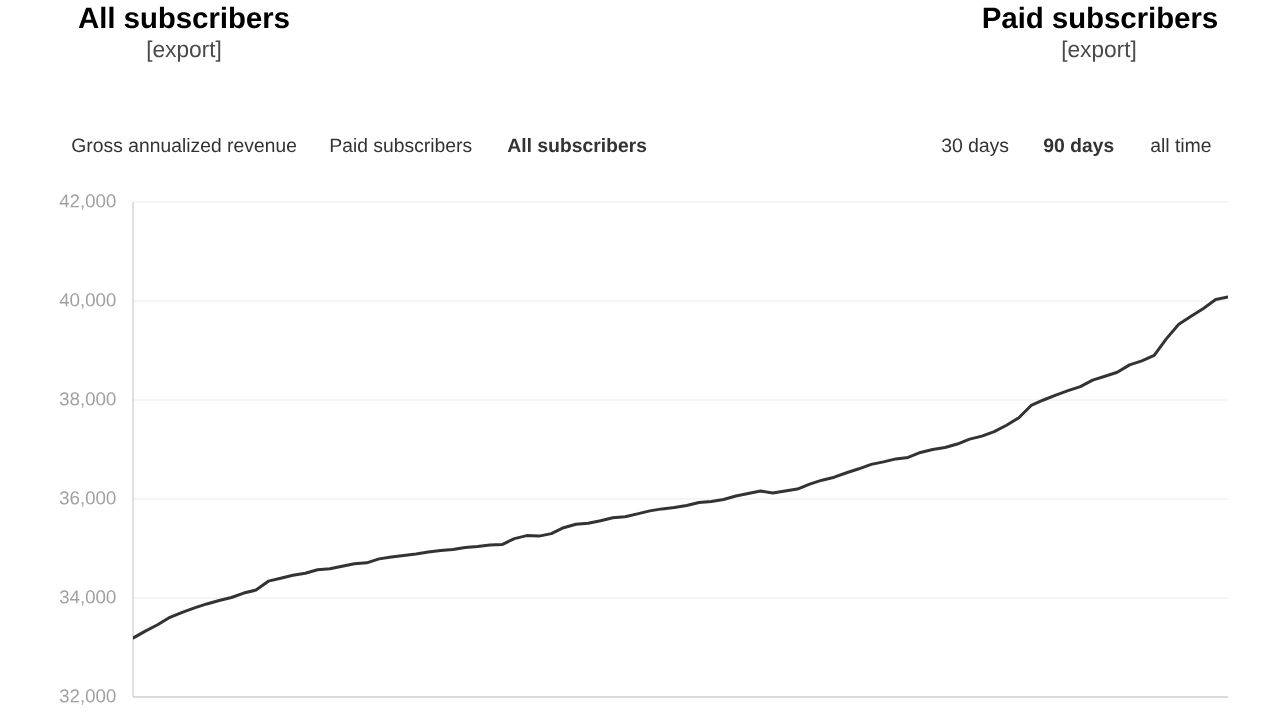  What do you see at coordinates (87, 697) in the screenshot?
I see `y-tick-label: 32,000` at bounding box center [87, 697].